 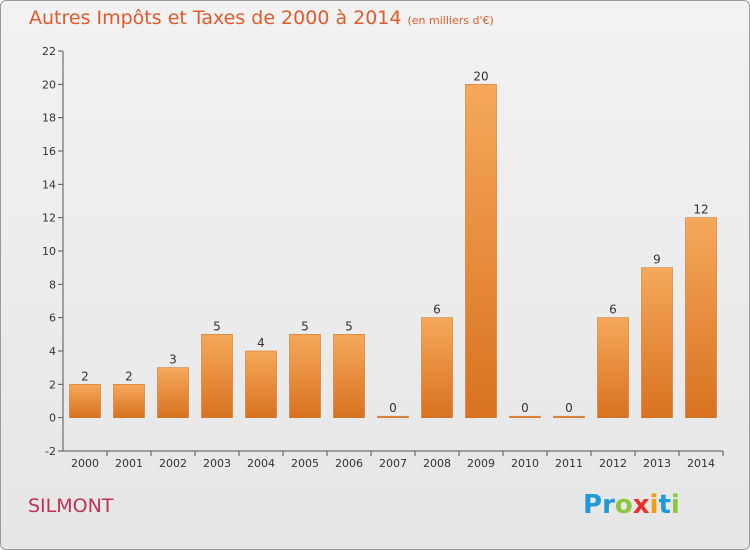 What do you see at coordinates (173, 463) in the screenshot?
I see `x-tick-label: 2002` at bounding box center [173, 463].